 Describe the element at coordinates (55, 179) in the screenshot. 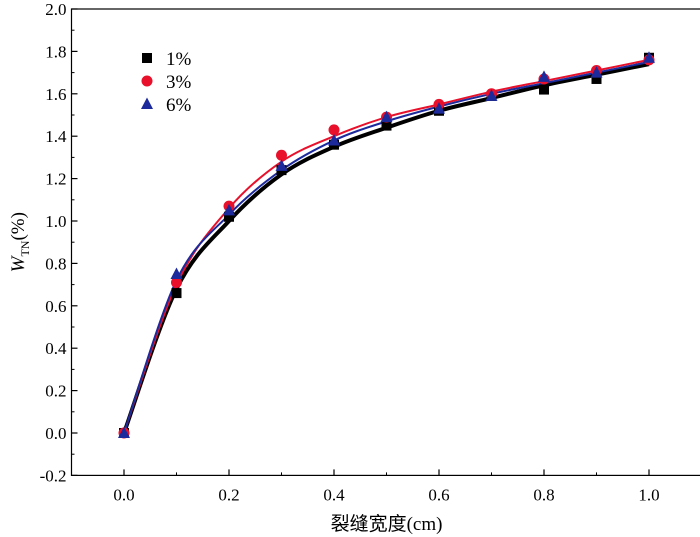

I see `y-tick-label: 1.2` at that location.